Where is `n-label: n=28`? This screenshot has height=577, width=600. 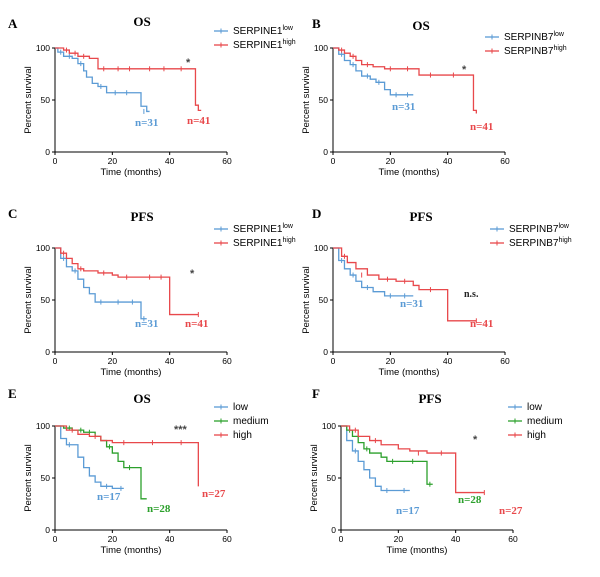 n-label: n=28 is located at coordinates (470, 500).